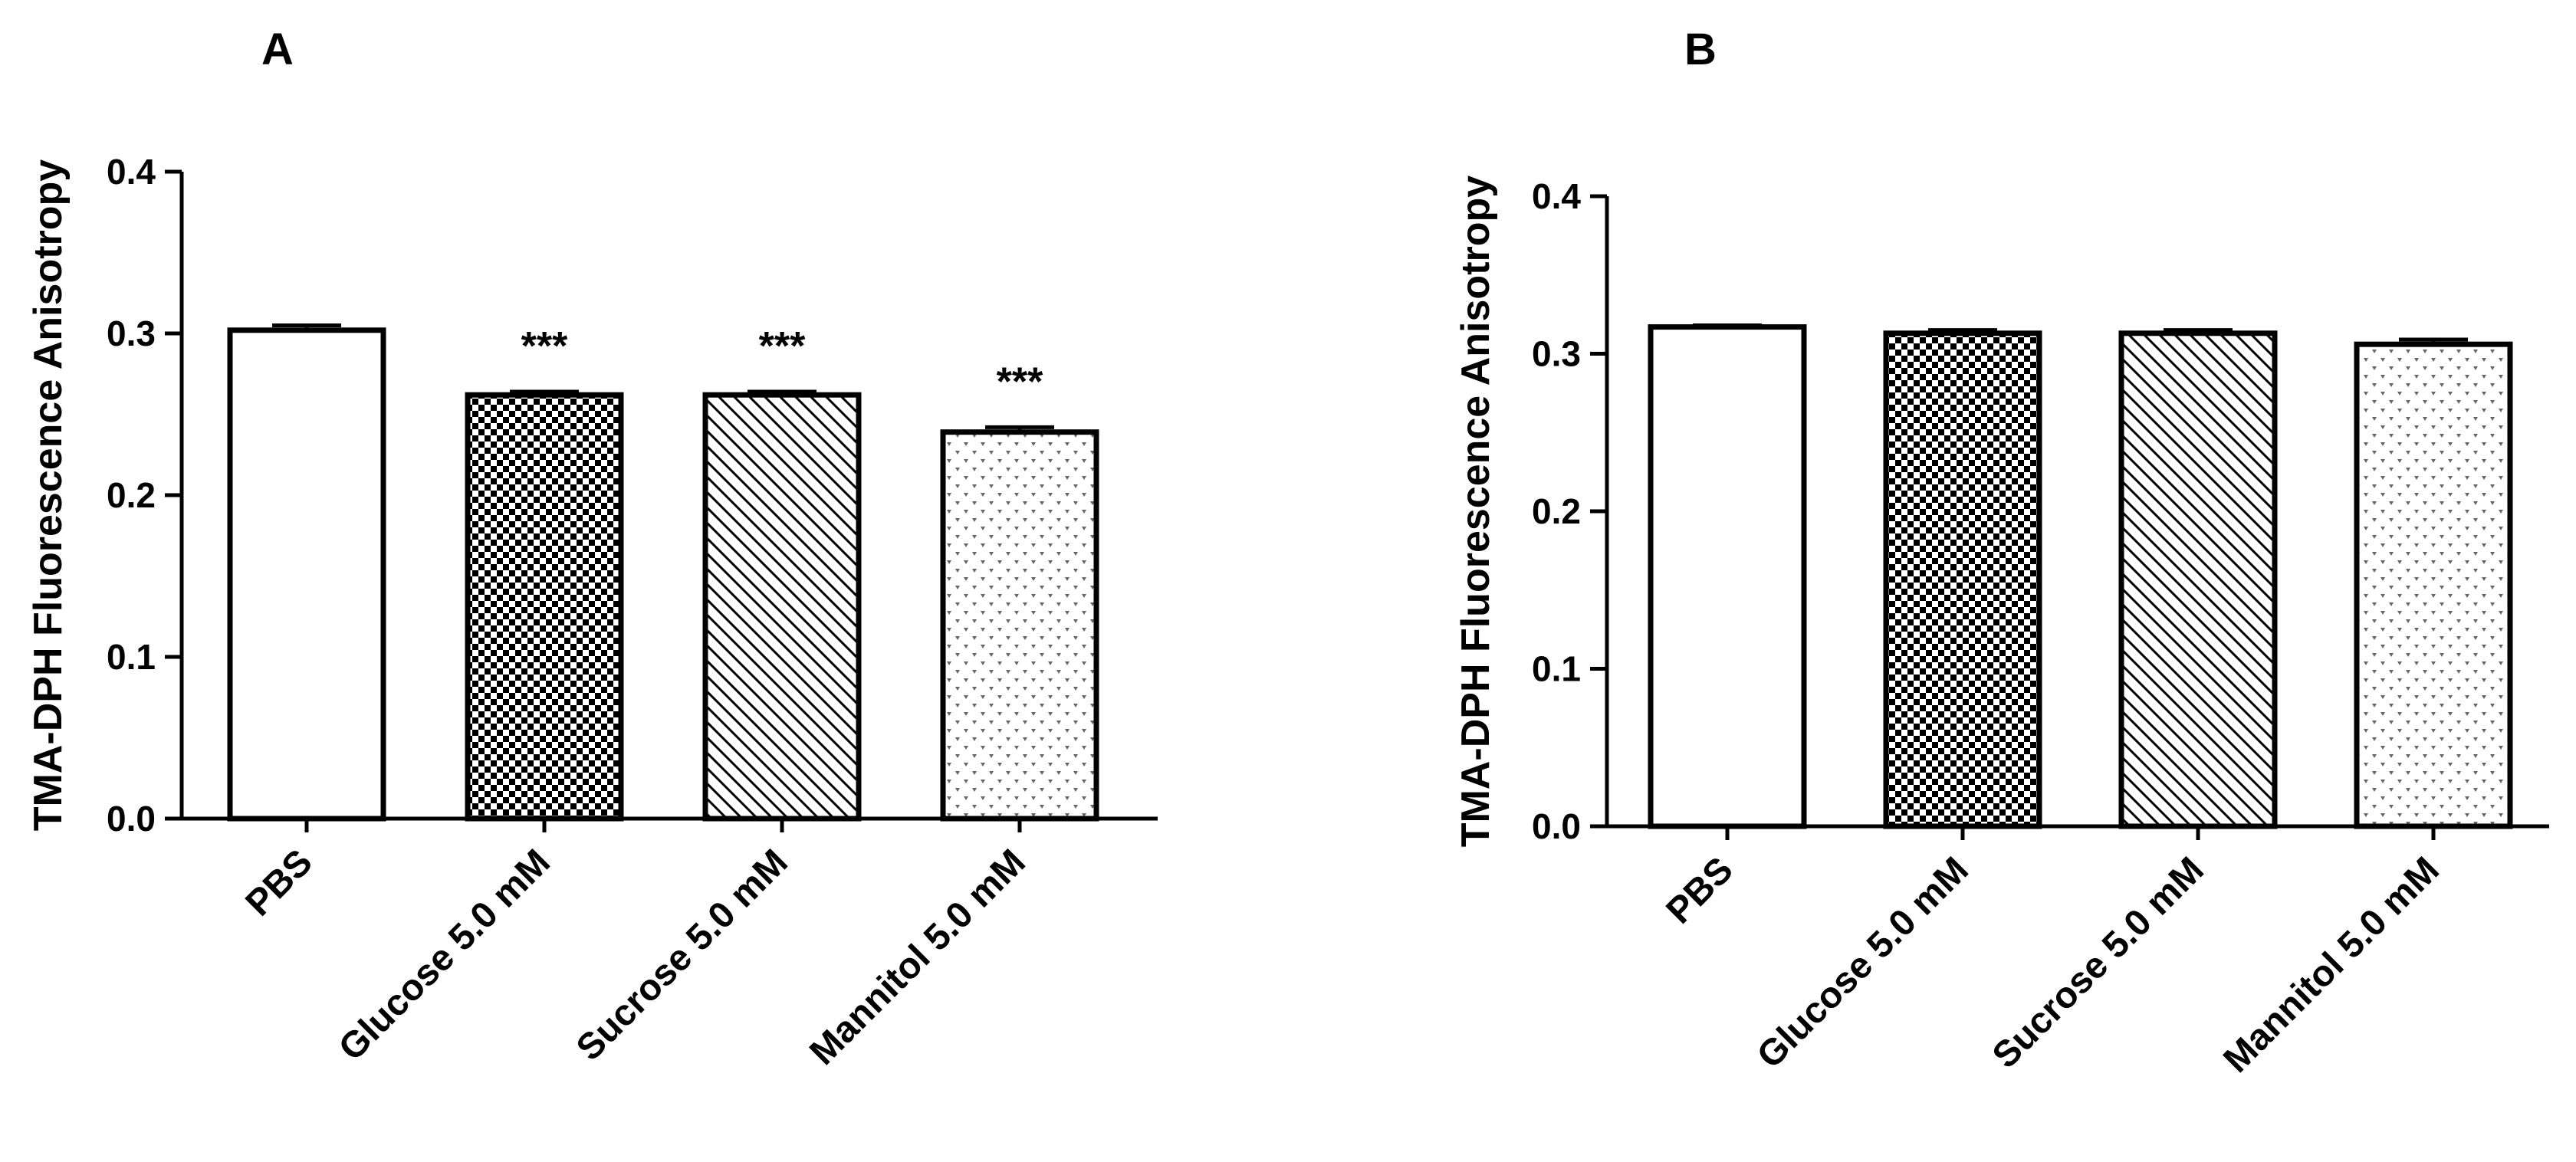  I want to click on panel-letter: A, so click(277, 49).